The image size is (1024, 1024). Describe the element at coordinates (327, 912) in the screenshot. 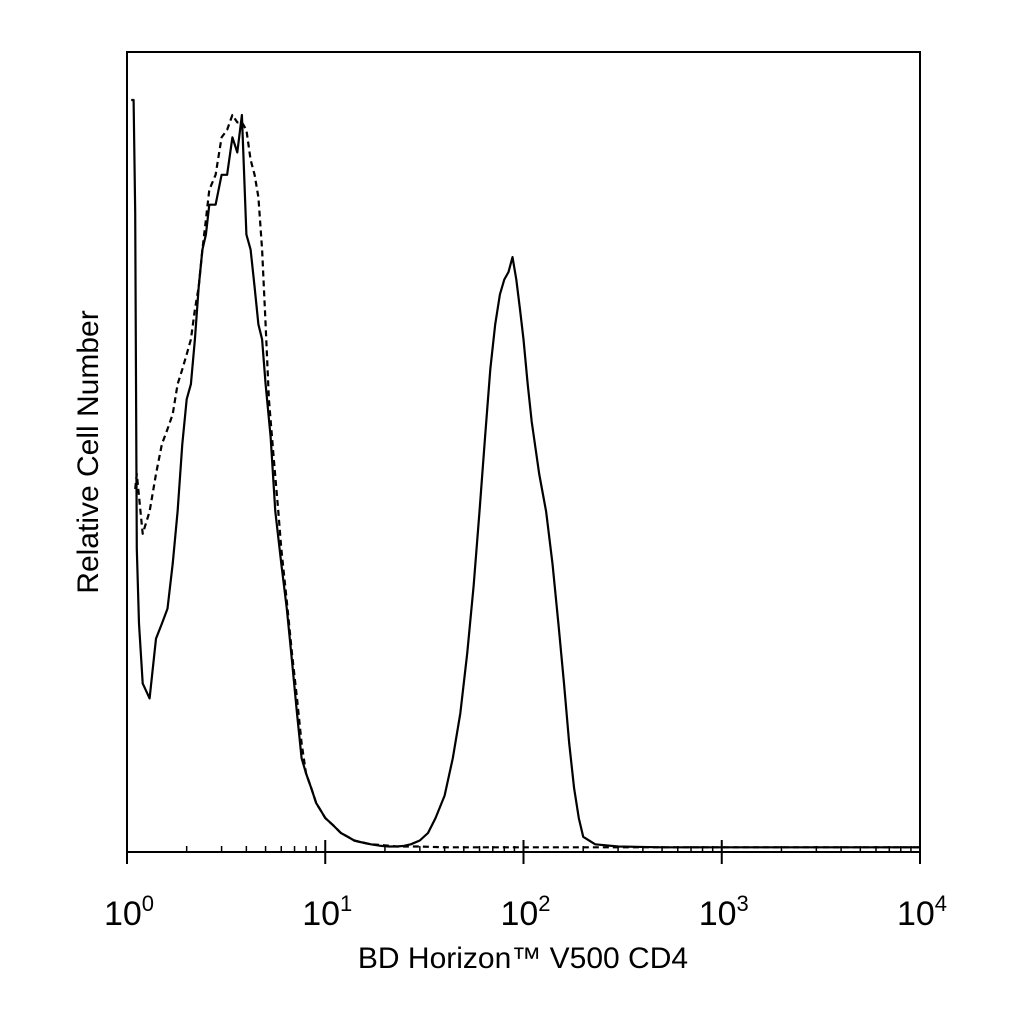

I see `x-tick-label: 10¹` at that location.